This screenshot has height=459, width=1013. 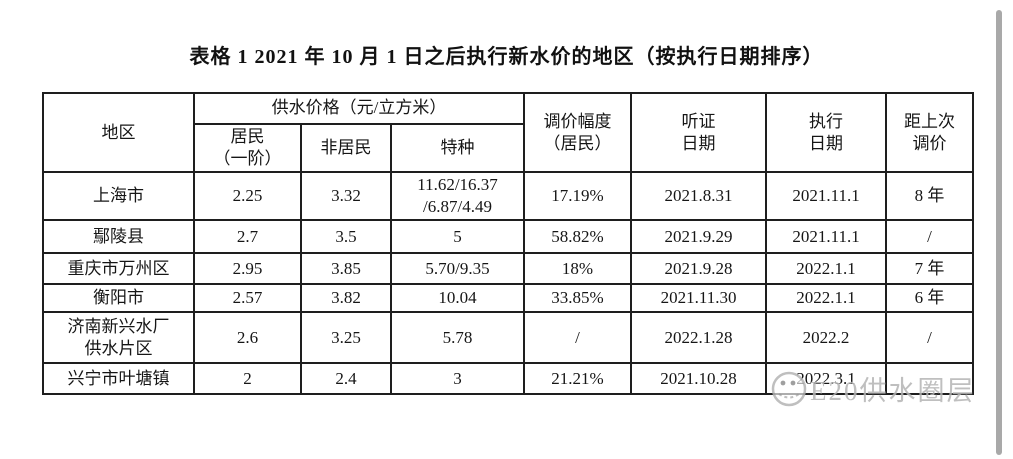 What do you see at coordinates (359, 108) in the screenshot?
I see `col-header-price-group: 供水价格（元/立方米）` at bounding box center [359, 108].